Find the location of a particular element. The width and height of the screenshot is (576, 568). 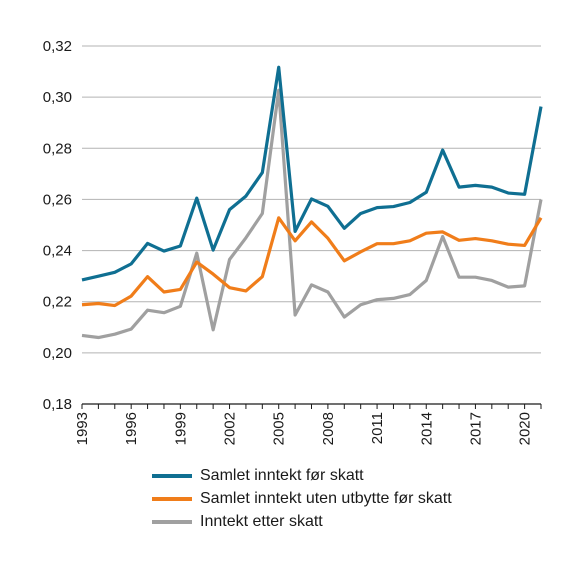

legend-label-series-3: Inntekt etter skatt is located at coordinates (261, 521).